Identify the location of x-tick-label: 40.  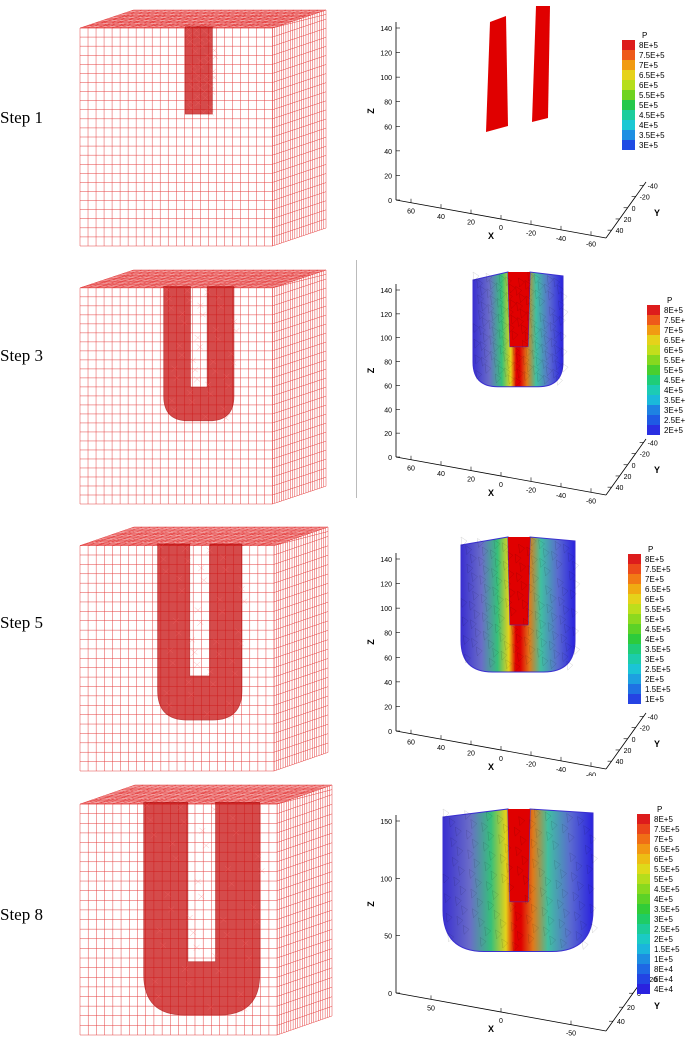
(441, 217).